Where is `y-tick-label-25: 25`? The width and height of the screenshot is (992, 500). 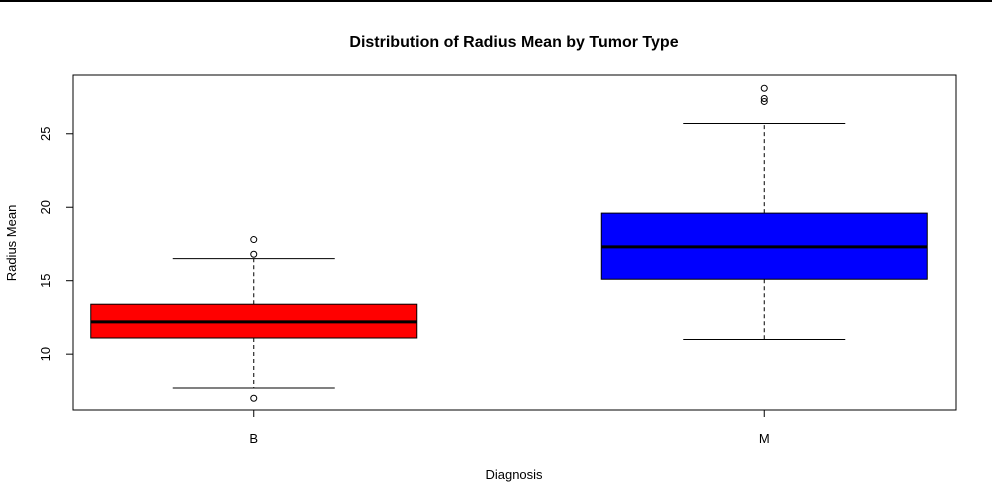 y-tick-label-25: 25 is located at coordinates (45, 134).